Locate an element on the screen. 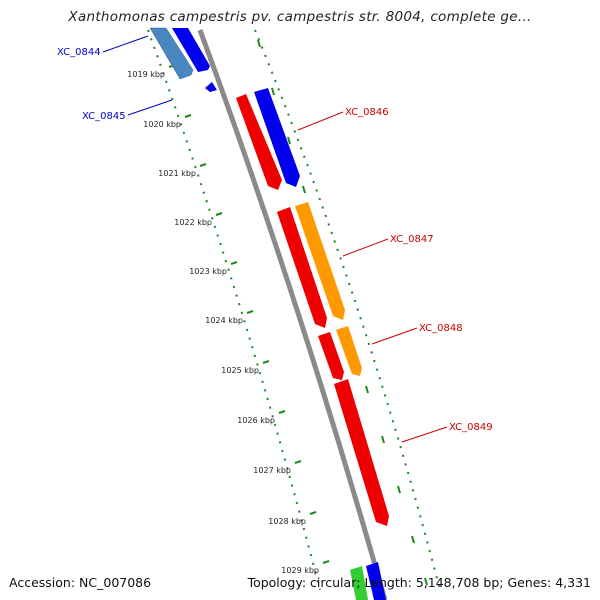 The image size is (600, 600). kbp-tick-label: 1019 kbp is located at coordinates (146, 74).